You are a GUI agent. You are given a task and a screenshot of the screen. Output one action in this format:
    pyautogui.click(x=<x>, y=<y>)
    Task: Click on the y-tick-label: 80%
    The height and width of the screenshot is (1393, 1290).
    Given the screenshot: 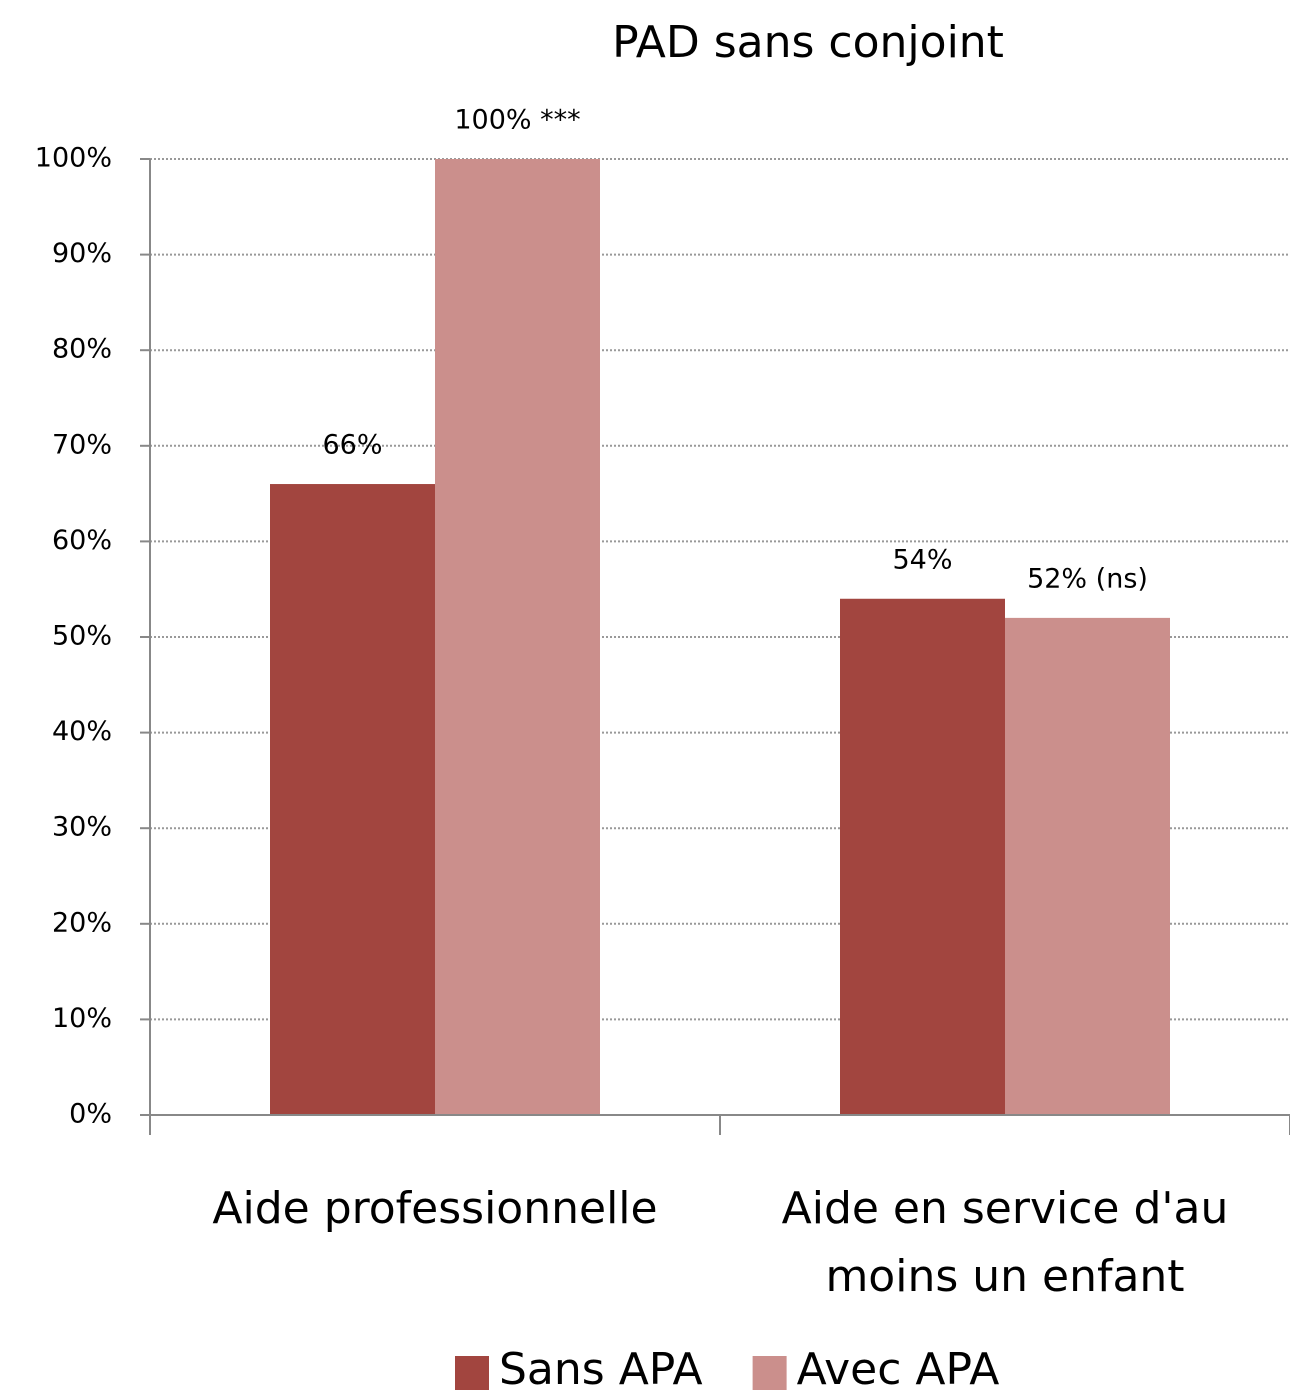 What is the action you would take?
    pyautogui.click(x=82, y=349)
    